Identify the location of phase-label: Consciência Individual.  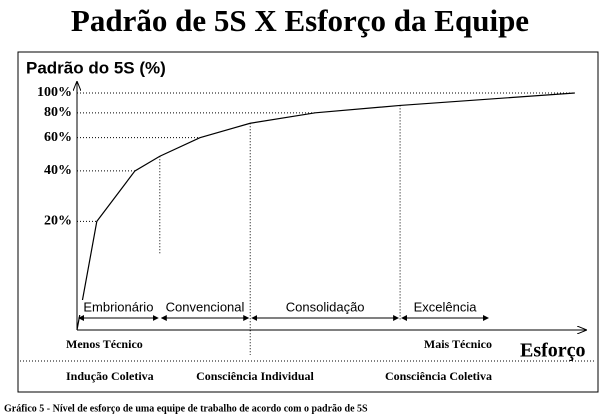
(255, 376).